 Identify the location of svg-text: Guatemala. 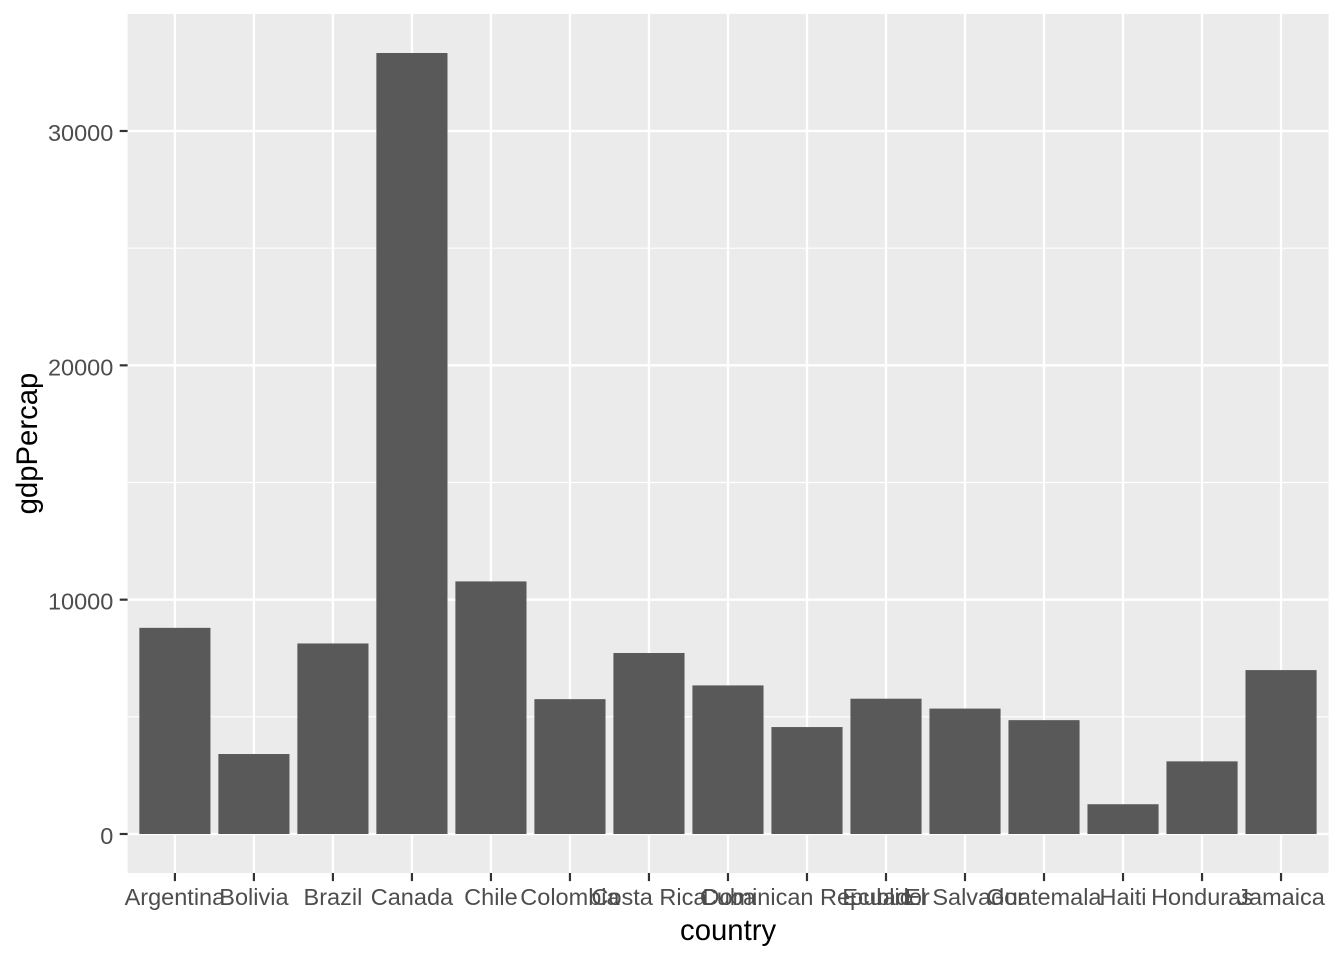
(1045, 897).